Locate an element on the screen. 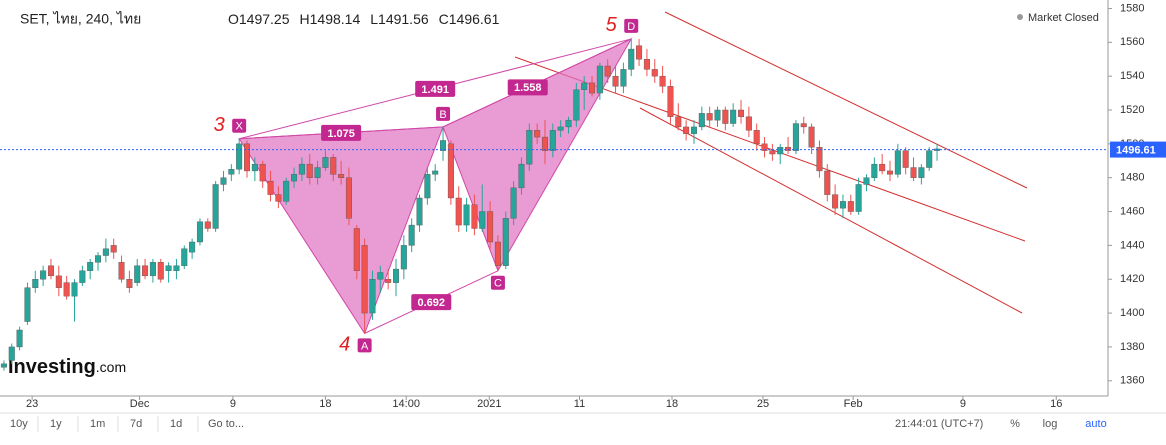 The image size is (1166, 445). x-tick-label: Feb is located at coordinates (853, 404).